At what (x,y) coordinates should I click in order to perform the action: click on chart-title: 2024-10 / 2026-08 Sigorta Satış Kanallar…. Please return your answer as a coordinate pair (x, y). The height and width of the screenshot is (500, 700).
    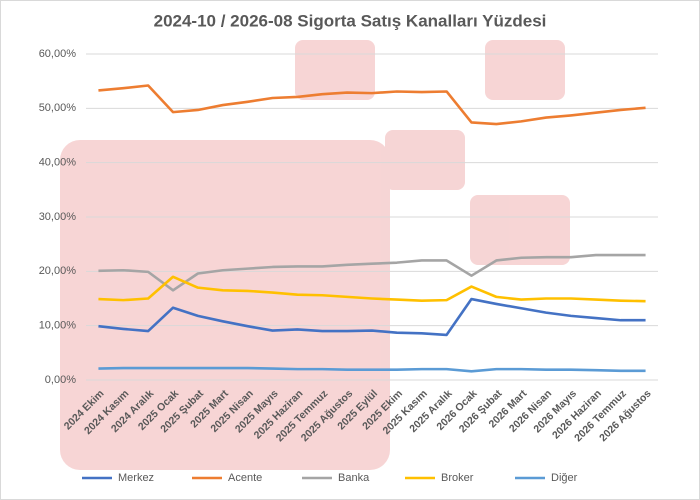
    Looking at the image, I should click on (350, 20).